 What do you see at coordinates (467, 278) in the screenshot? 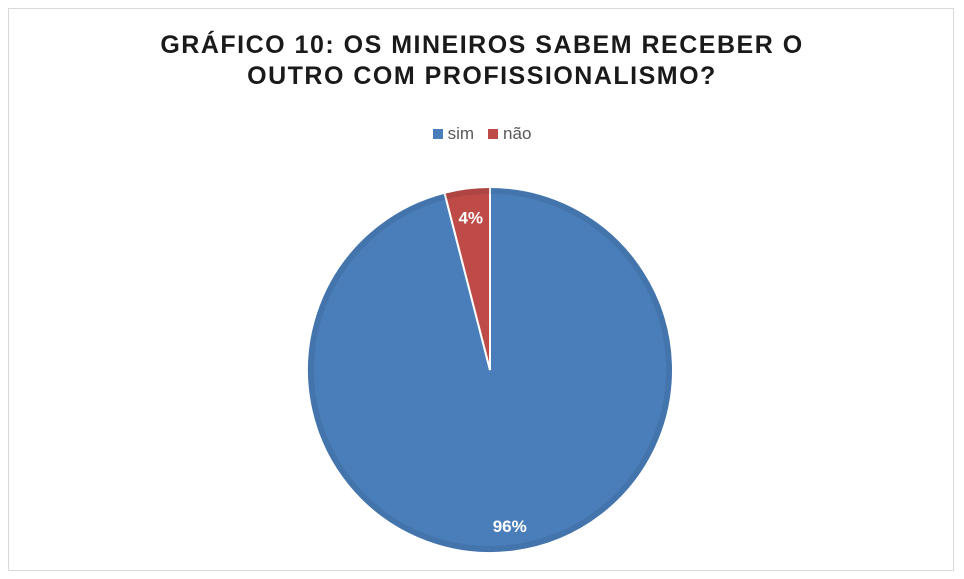
I see `pie-slice-nao` at bounding box center [467, 278].